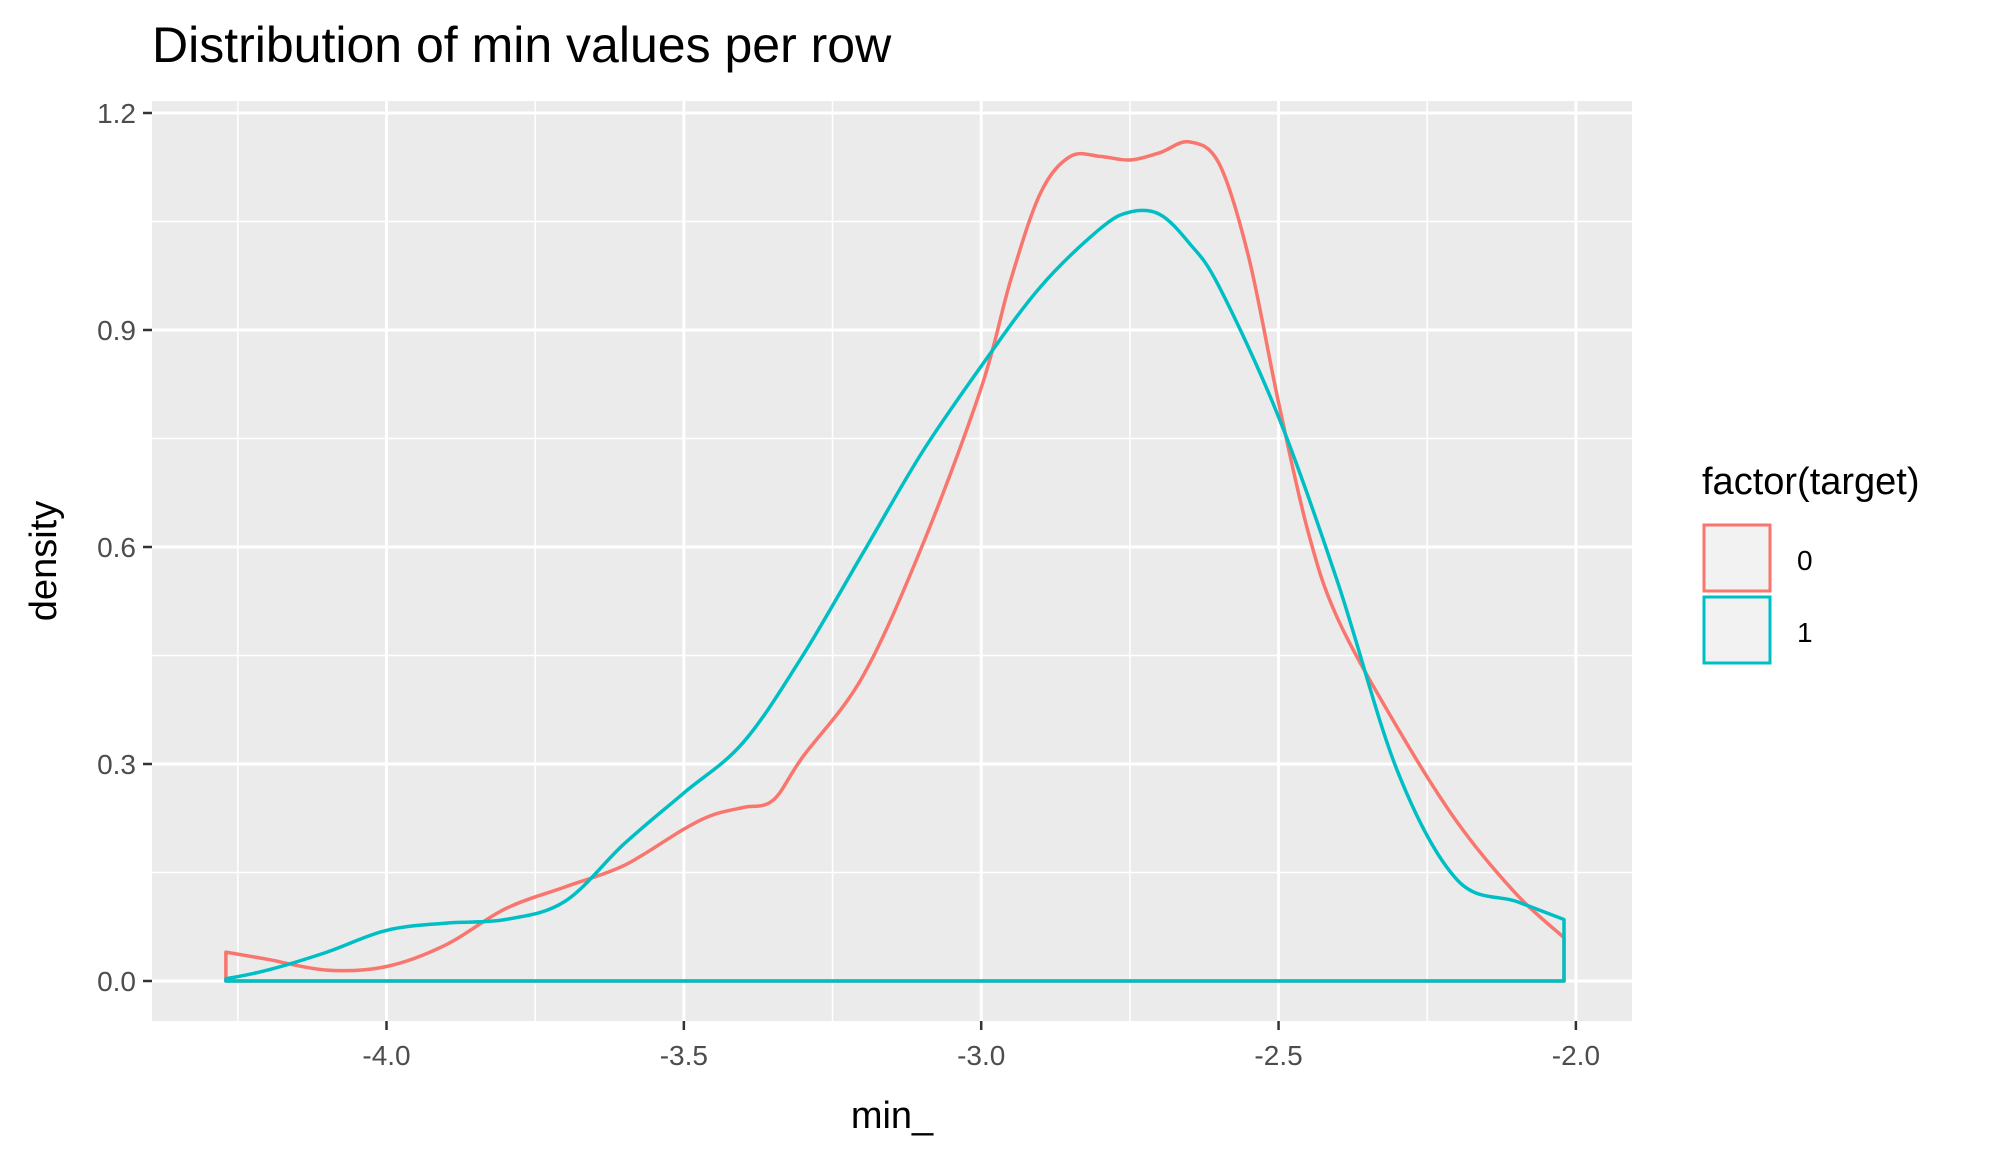 The image size is (1993, 1153). I want to click on x-tick-label: -4.0, so click(386, 1055).